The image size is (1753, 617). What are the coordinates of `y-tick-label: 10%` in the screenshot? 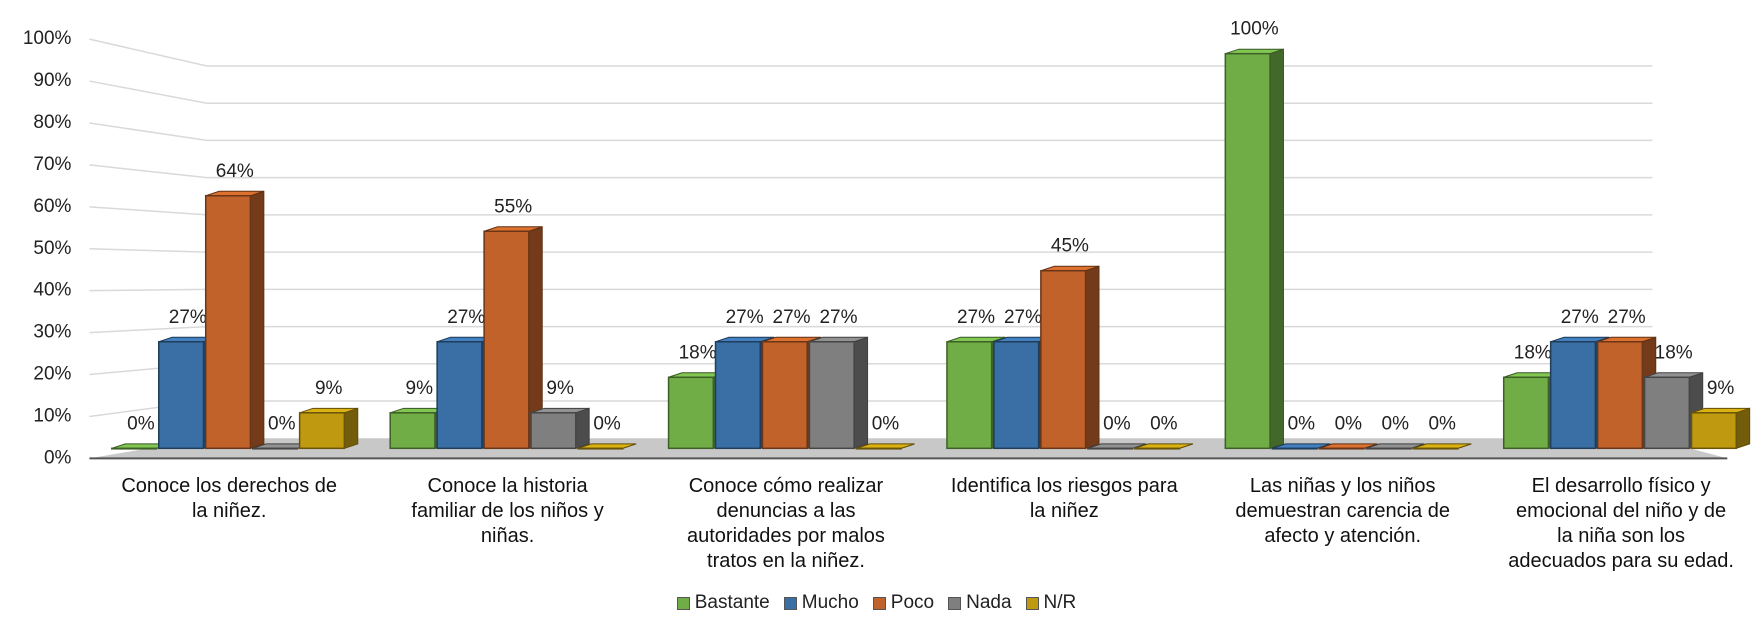 It's located at (52, 415).